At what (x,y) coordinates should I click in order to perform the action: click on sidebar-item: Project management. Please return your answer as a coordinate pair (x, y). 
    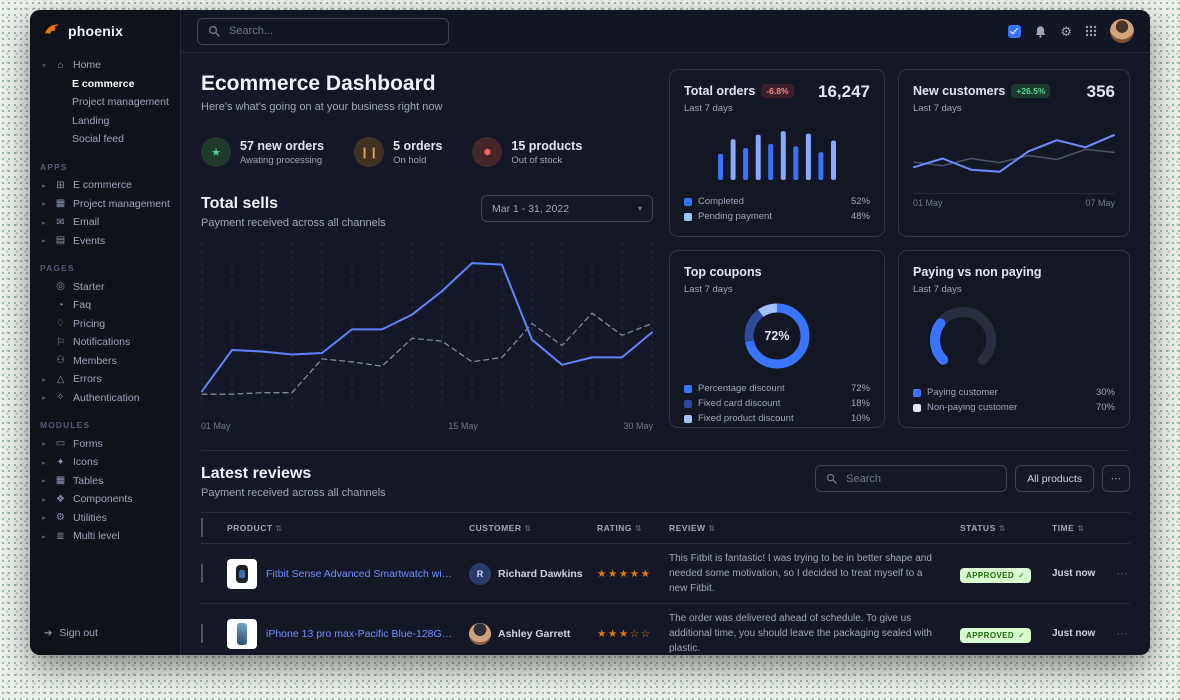
    Looking at the image, I should click on (105, 102).